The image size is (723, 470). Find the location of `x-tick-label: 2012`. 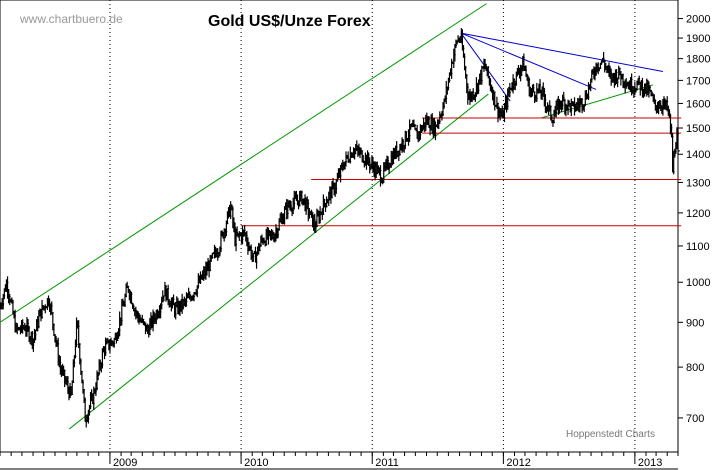

x-tick-label: 2012 is located at coordinates (518, 463).